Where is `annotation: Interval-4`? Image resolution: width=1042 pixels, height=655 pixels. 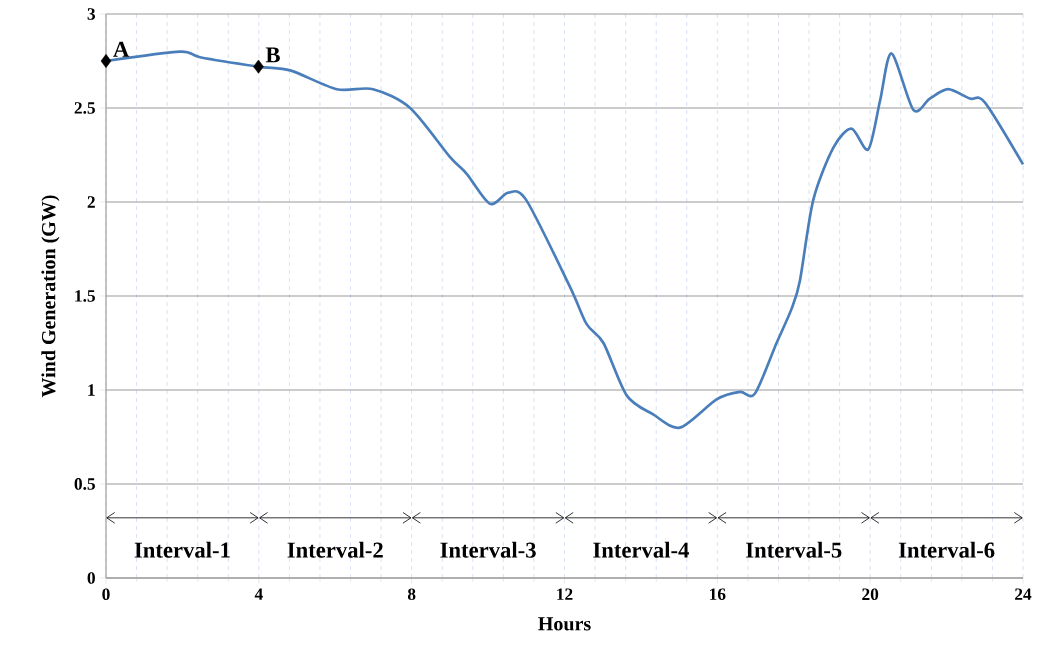
annotation: Interval-4 is located at coordinates (641, 549).